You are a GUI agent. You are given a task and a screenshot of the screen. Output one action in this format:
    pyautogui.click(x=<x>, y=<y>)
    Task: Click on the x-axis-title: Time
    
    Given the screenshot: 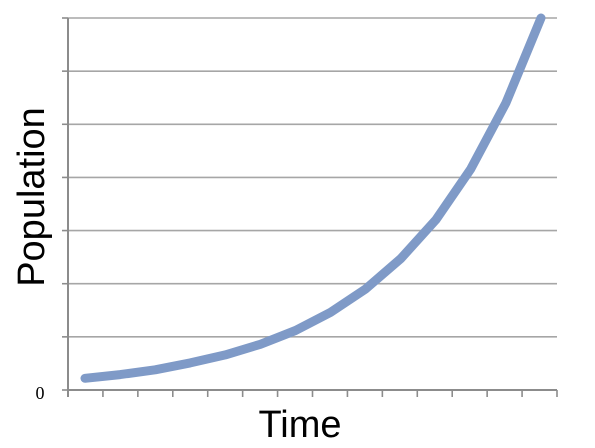 What is the action you would take?
    pyautogui.click(x=299, y=425)
    